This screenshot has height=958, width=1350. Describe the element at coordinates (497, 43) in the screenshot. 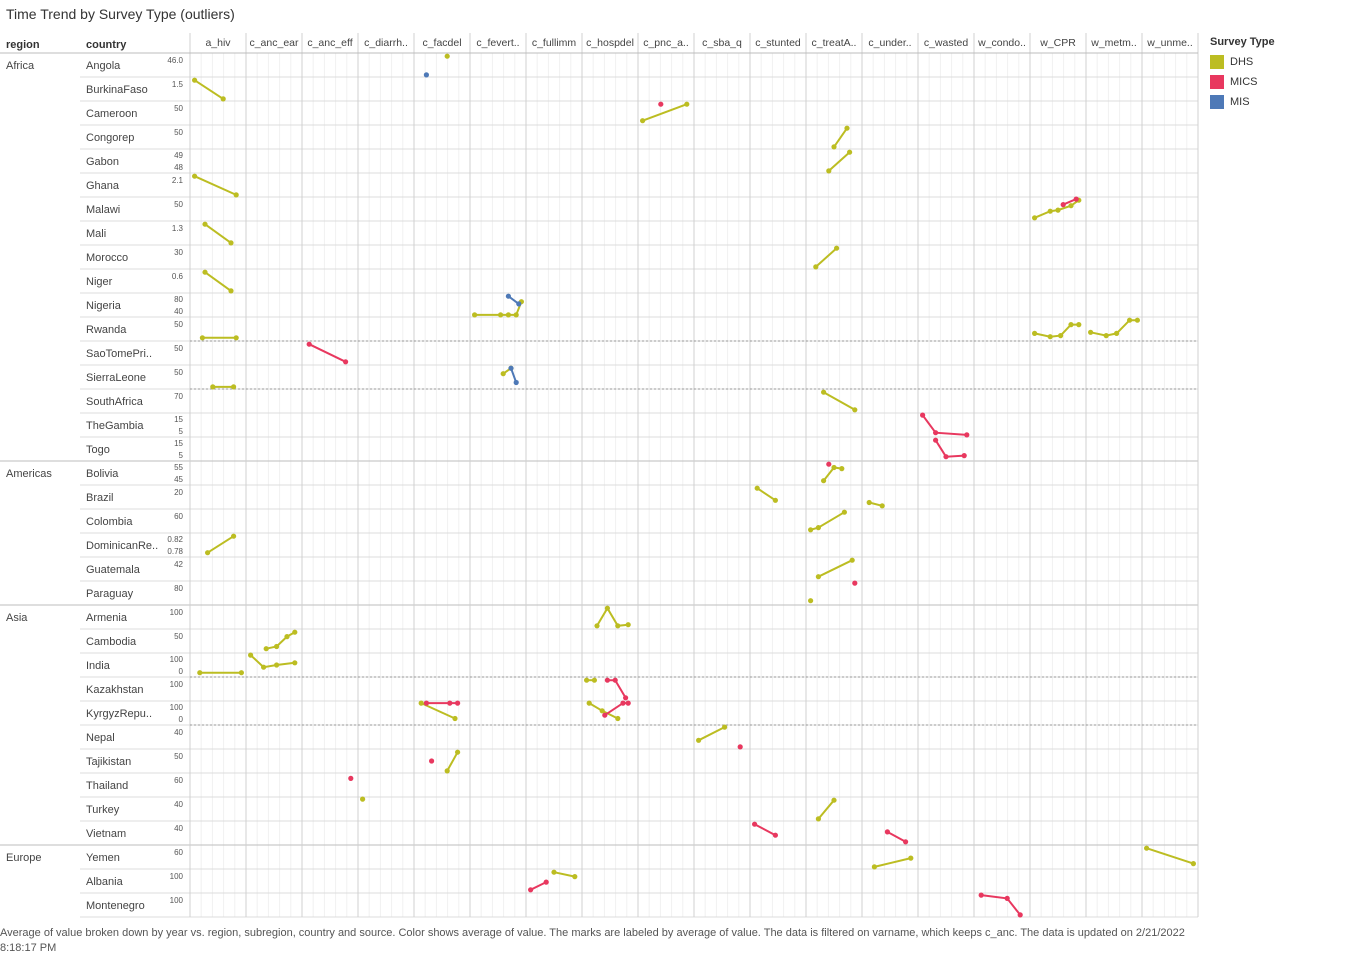

I see `column-header: c_fevert..` at that location.